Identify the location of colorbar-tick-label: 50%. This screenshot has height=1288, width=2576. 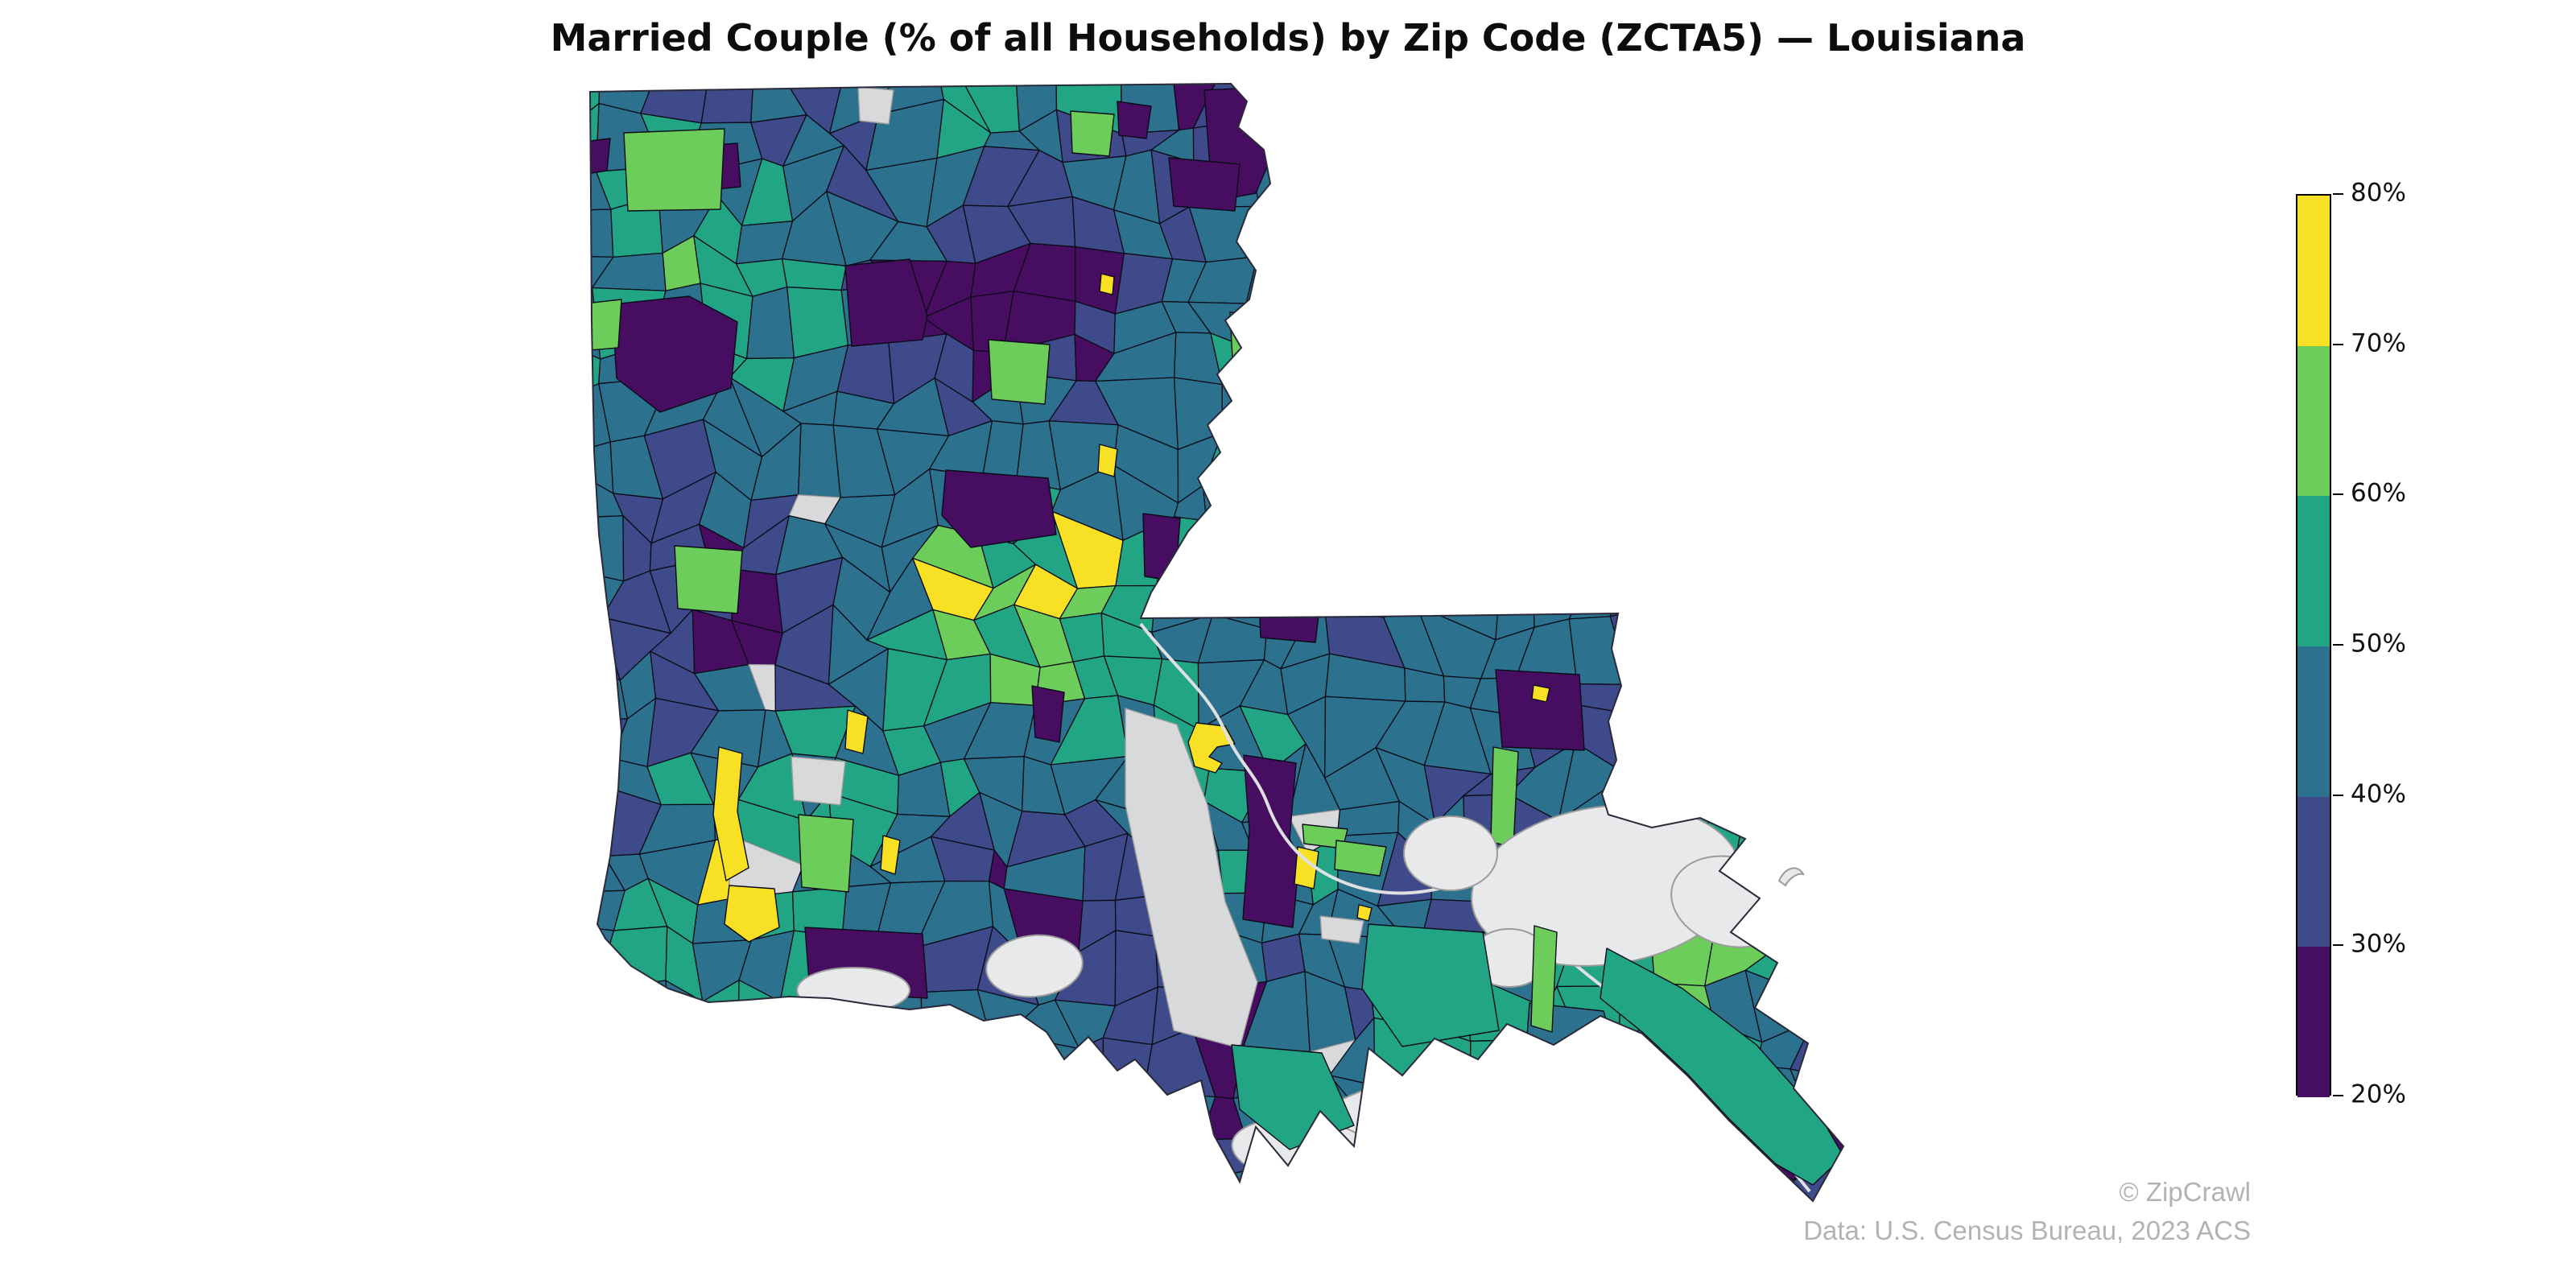
(2378, 643).